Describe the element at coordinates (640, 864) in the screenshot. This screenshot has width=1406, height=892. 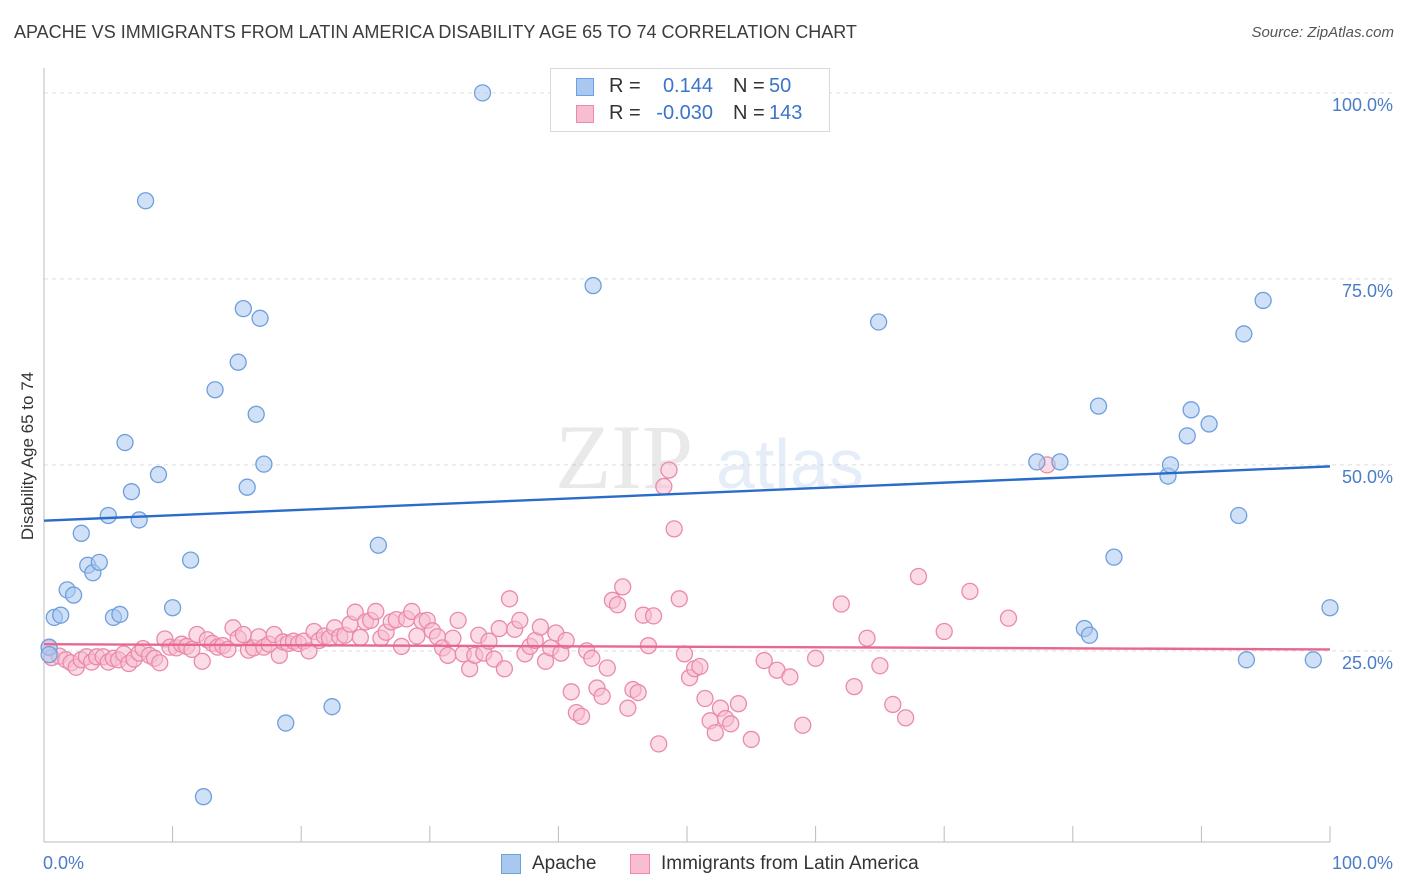
I see `latin-legend-swatch` at that location.